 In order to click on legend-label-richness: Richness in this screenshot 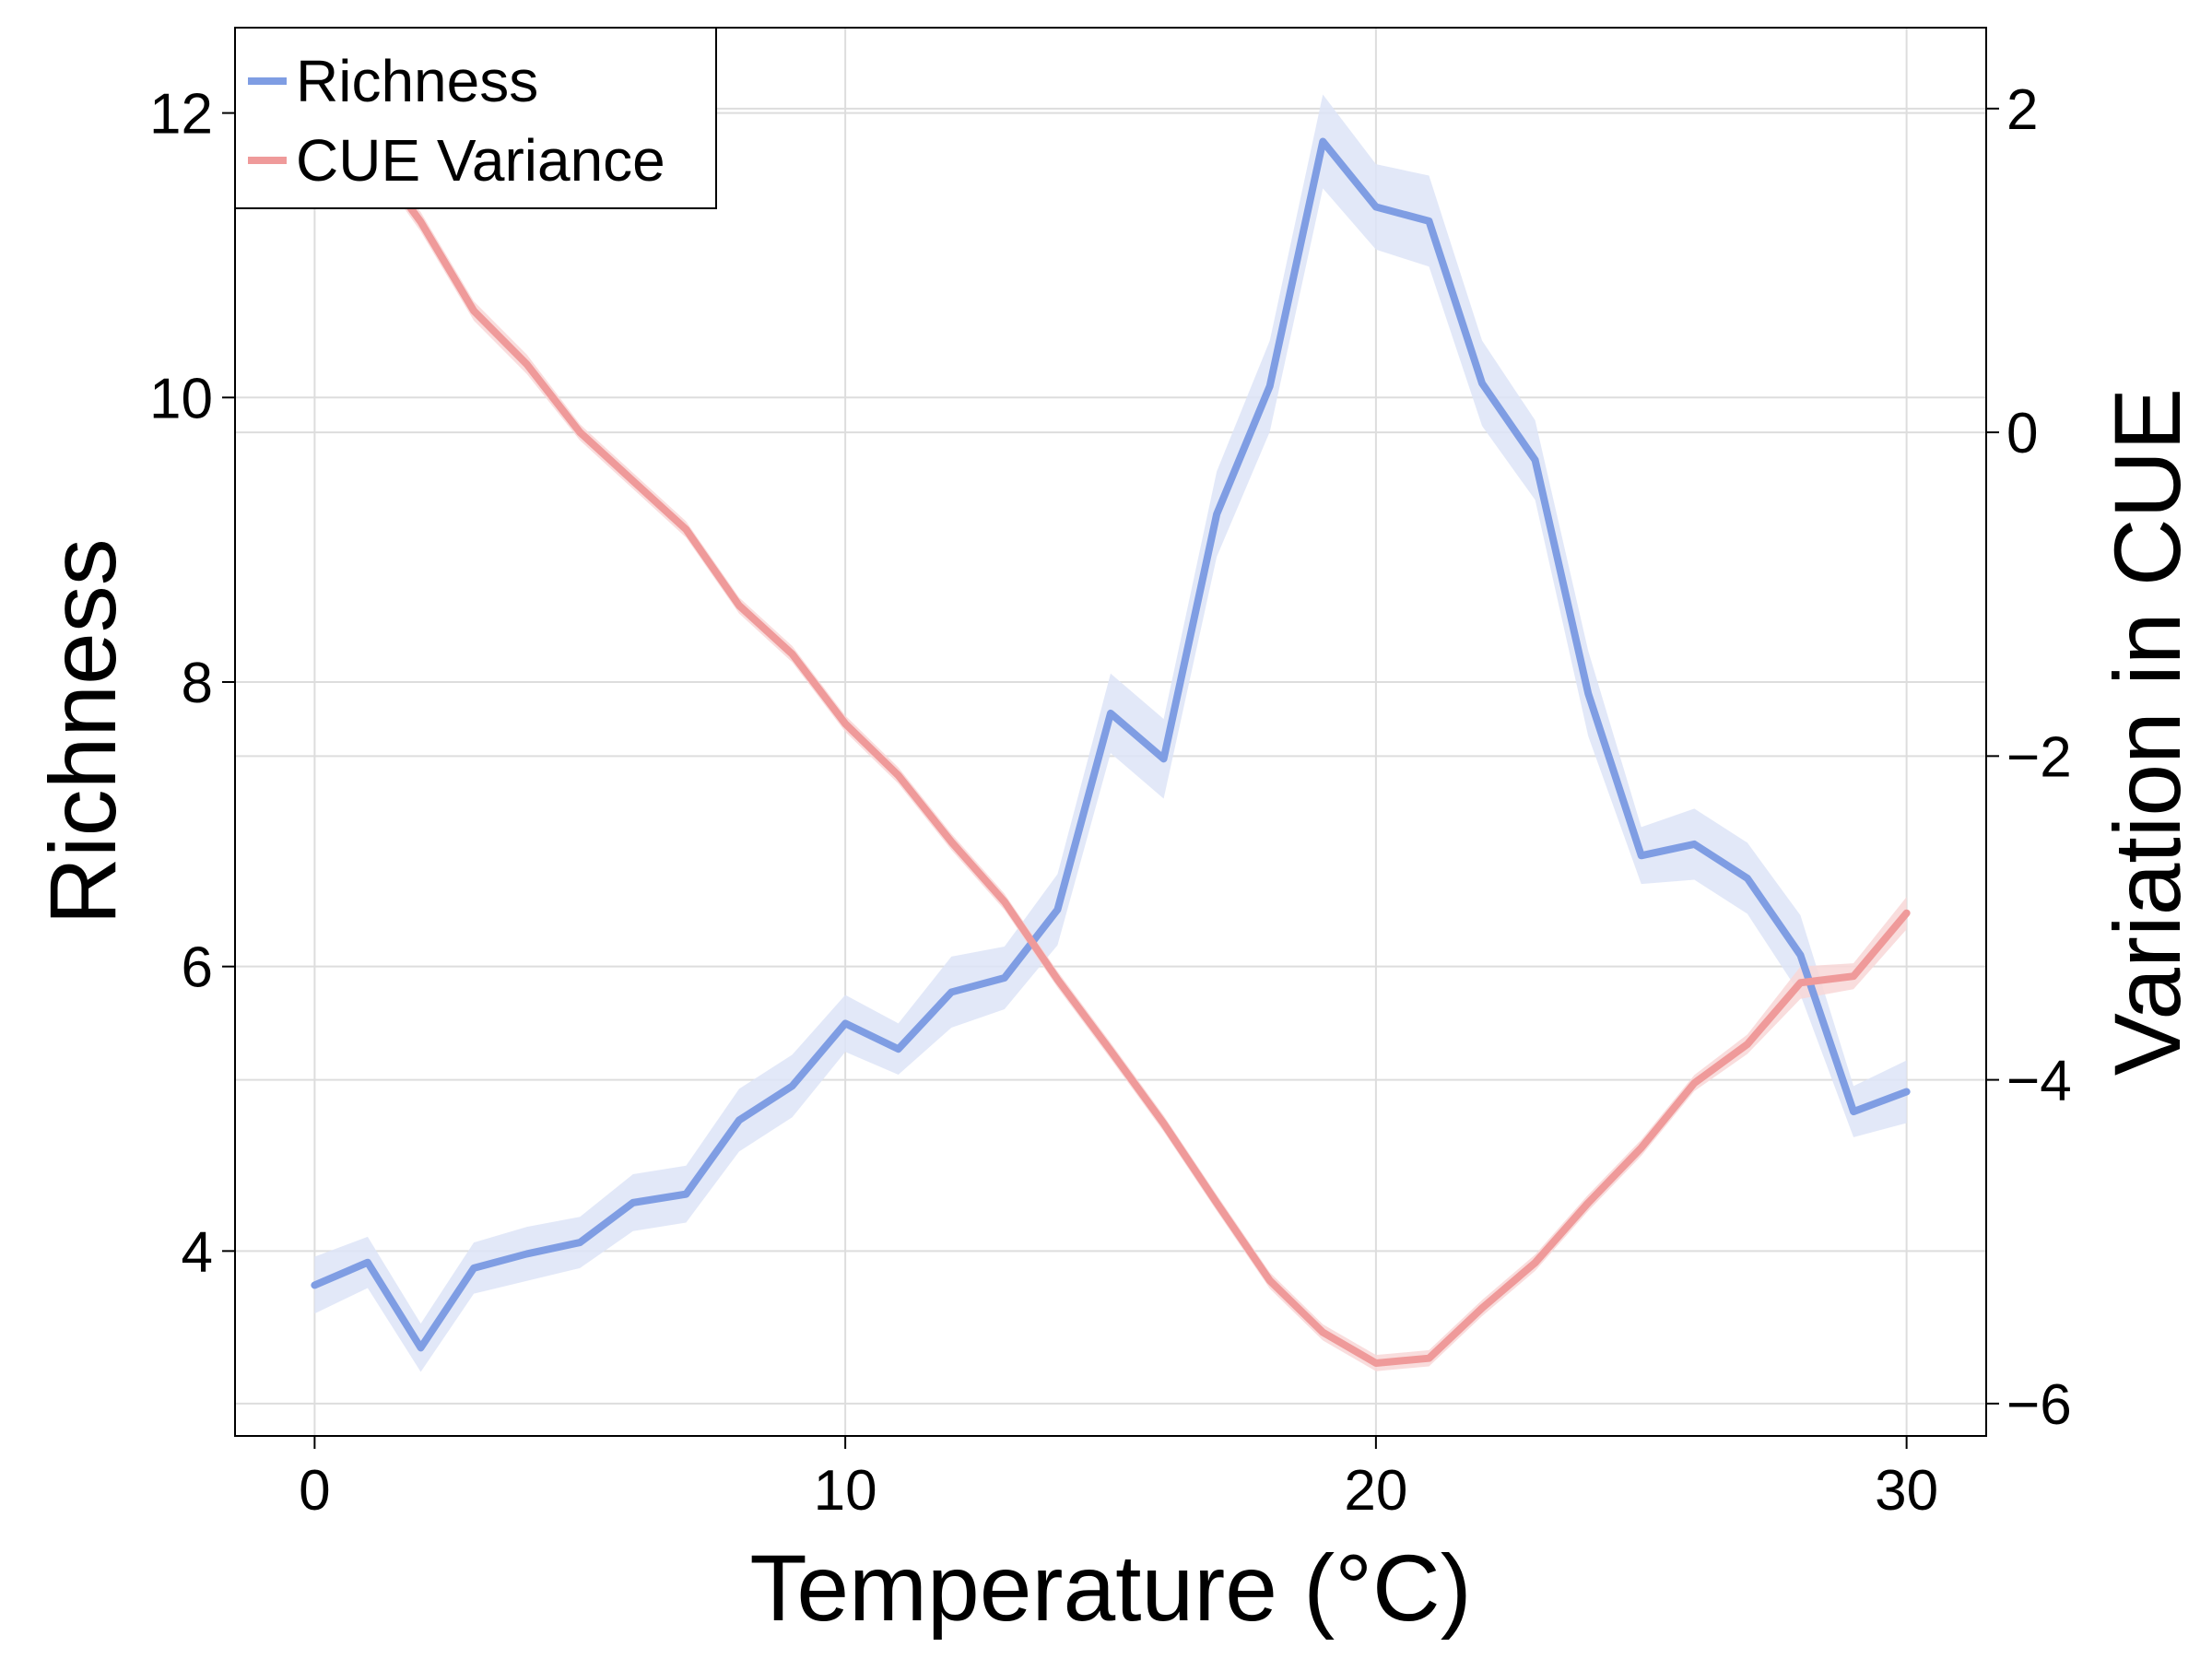, I will do `click(417, 81)`.